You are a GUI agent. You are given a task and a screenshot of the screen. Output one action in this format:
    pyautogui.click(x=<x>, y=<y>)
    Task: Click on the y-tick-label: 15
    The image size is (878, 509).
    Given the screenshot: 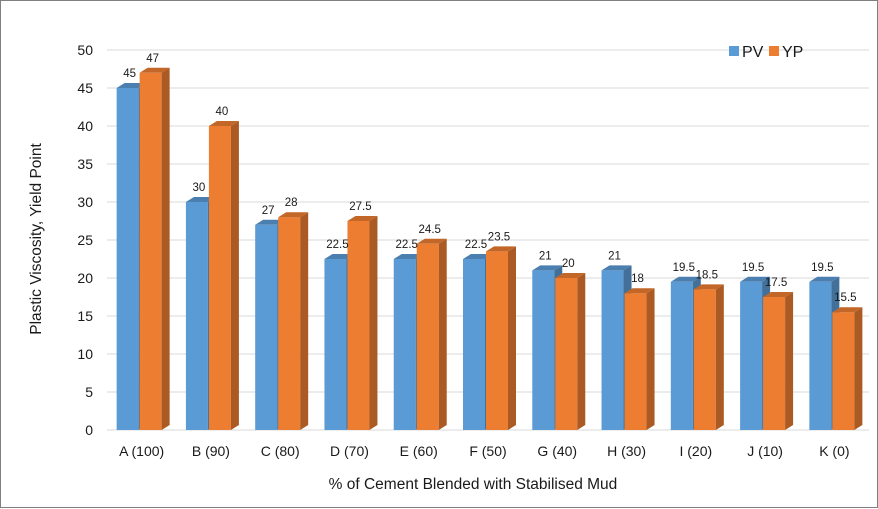 What is the action you would take?
    pyautogui.click(x=85, y=316)
    